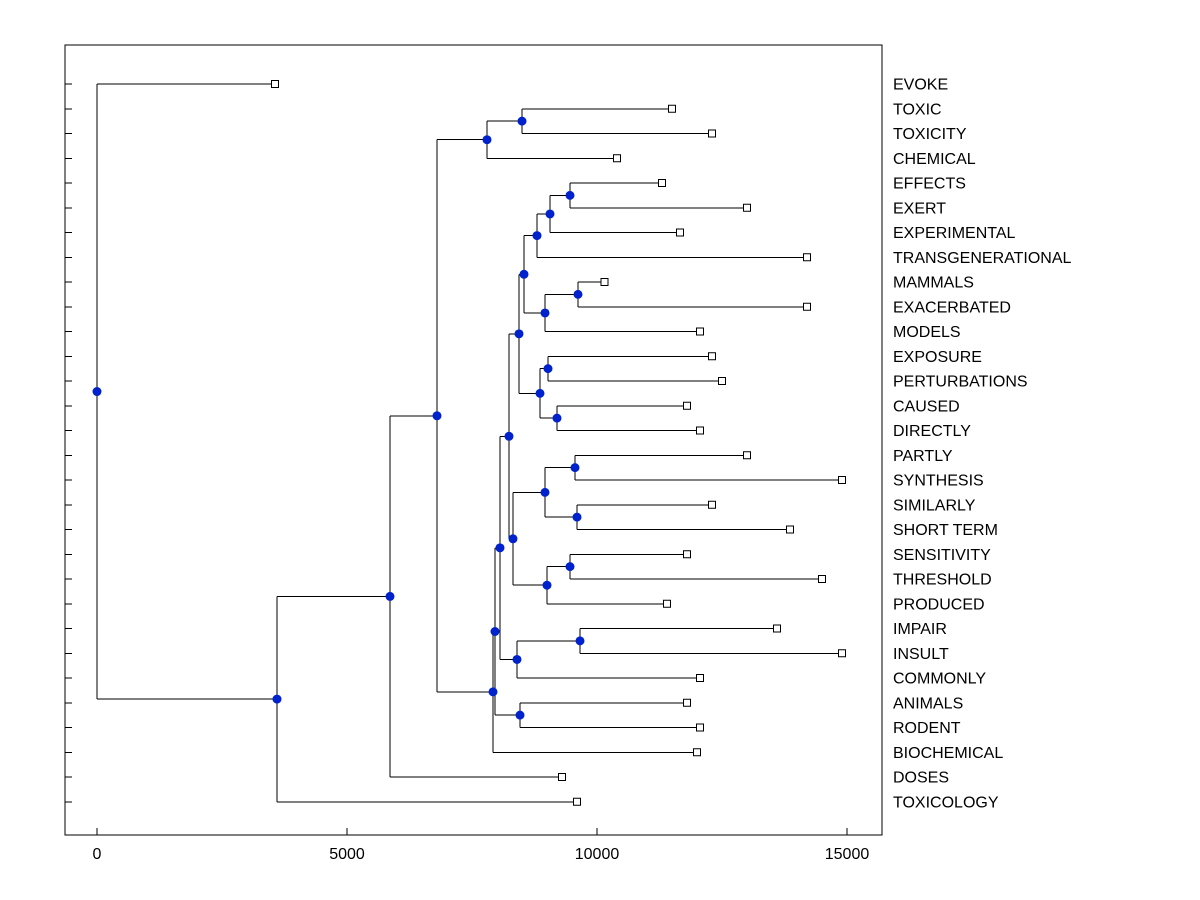 This screenshot has height=900, width=1200. Describe the element at coordinates (932, 431) in the screenshot. I see `leaf-label: DIRECTLY` at that location.